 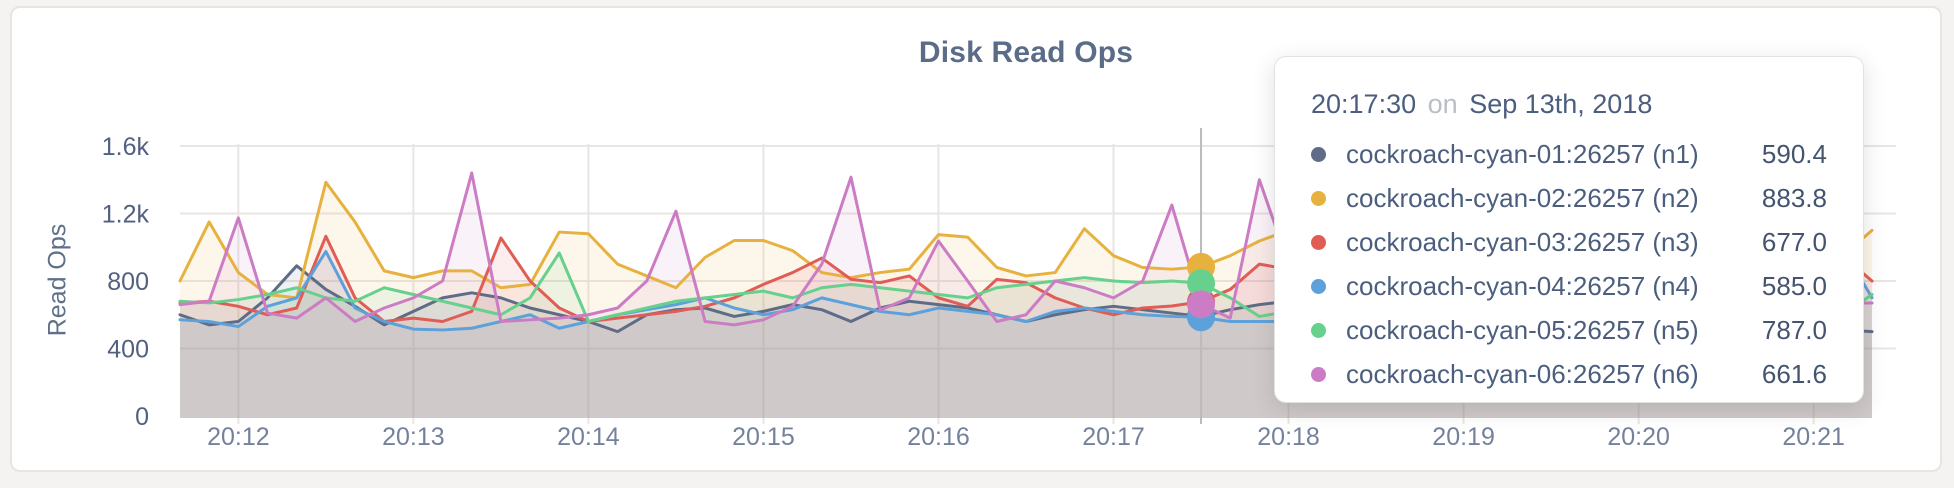 I want to click on tooltip-series-row: cockroach-cyan-02:26257 (n2) 883.8, so click(x=1569, y=198).